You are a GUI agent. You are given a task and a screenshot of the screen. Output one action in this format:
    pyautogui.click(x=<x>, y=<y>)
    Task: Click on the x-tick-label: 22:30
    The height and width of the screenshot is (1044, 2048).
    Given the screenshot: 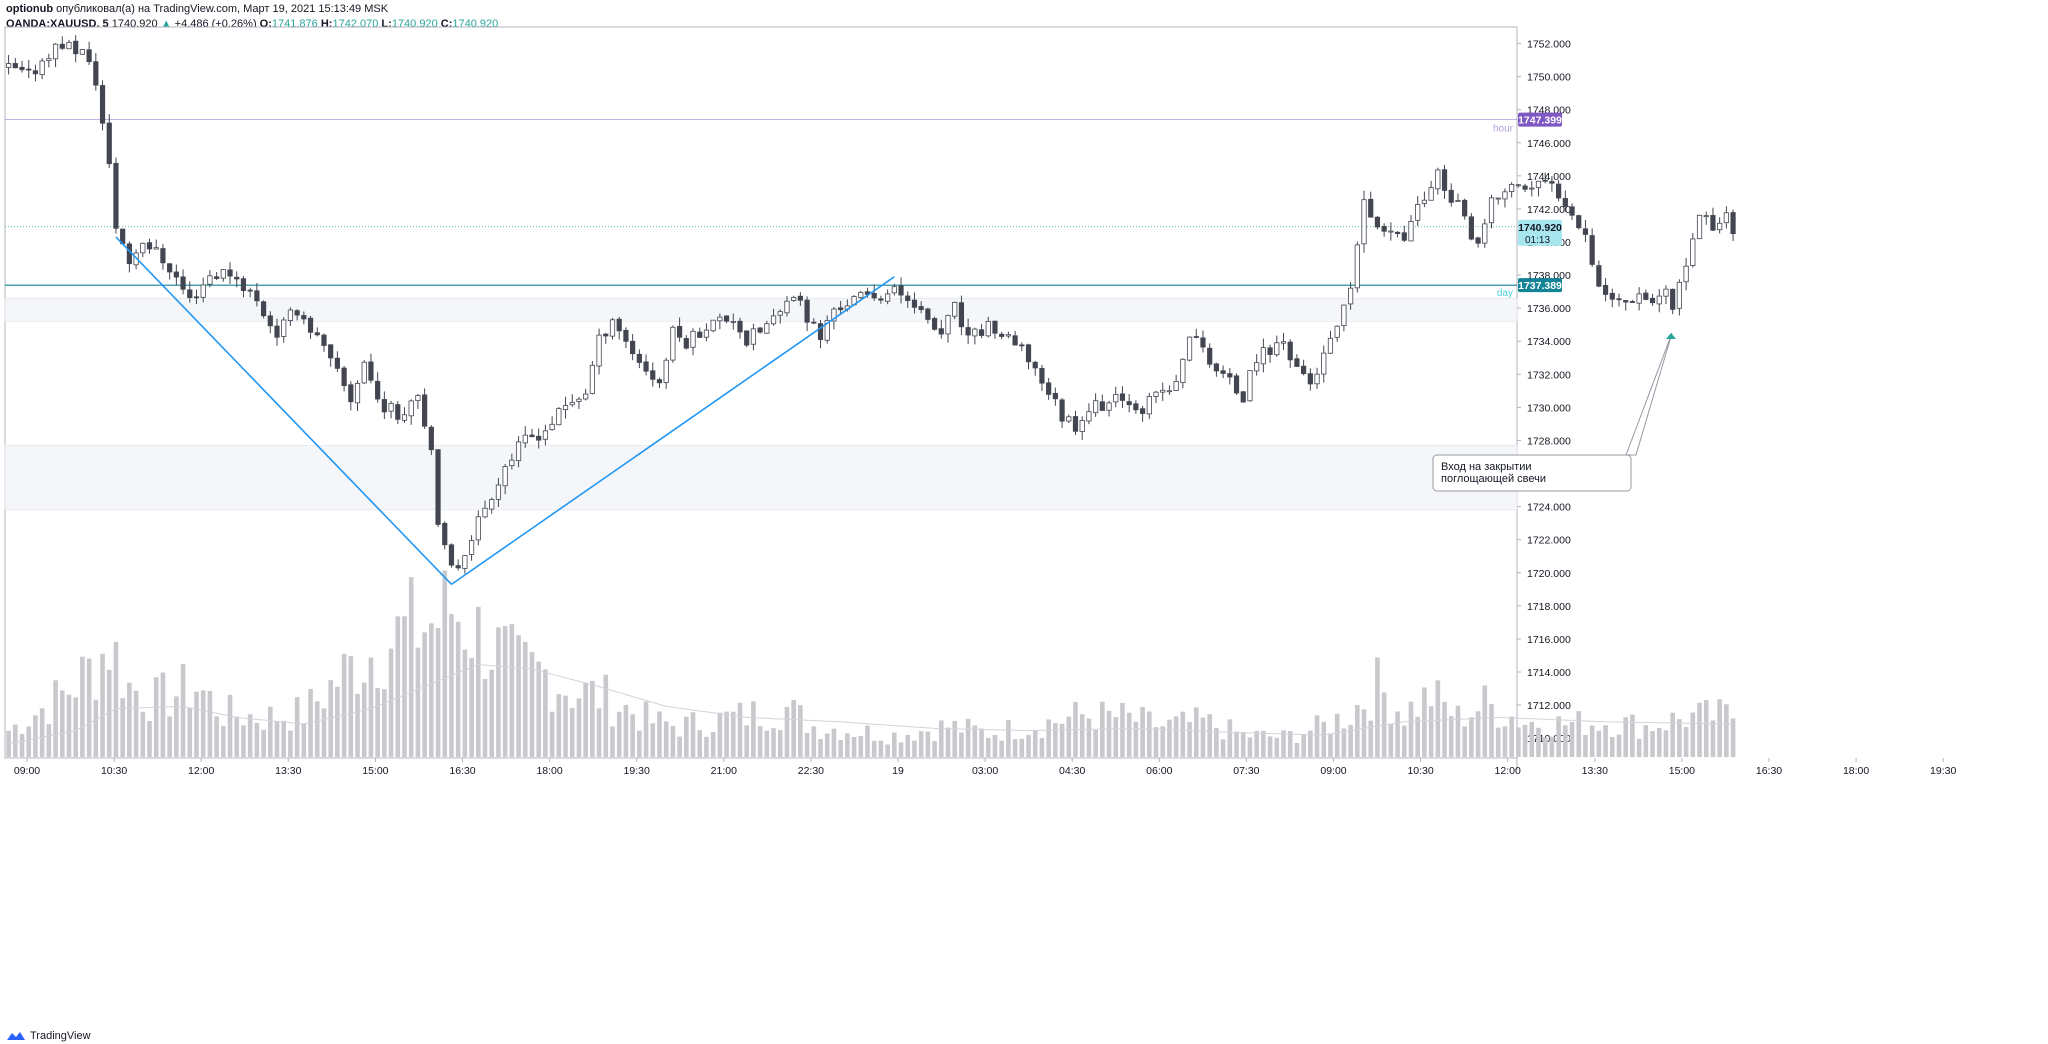 What is the action you would take?
    pyautogui.click(x=811, y=771)
    